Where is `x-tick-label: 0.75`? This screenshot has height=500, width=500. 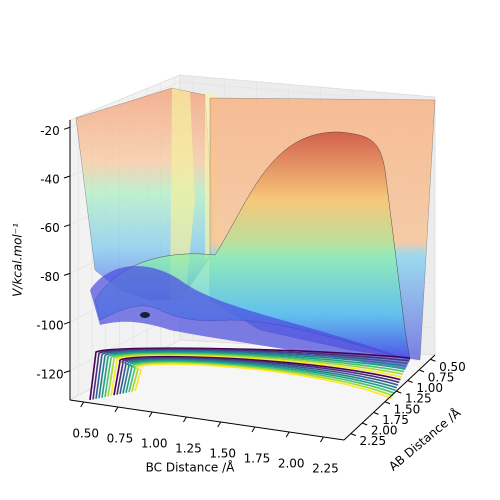
x-tick-label: 0.75 is located at coordinates (120, 439).